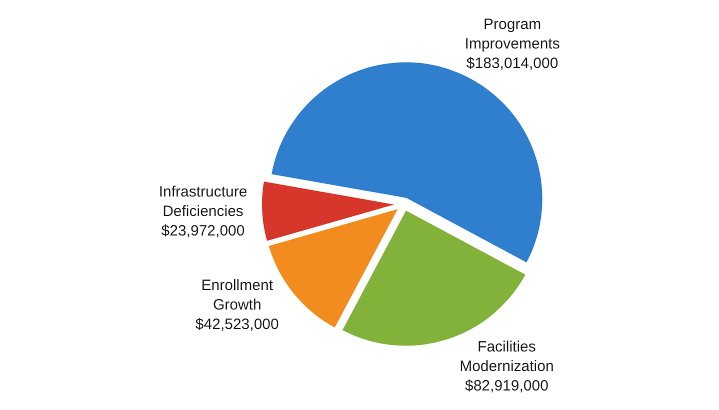 The image size is (719, 410). What do you see at coordinates (237, 325) in the screenshot?
I see `data-label: $42,523,000` at bounding box center [237, 325].